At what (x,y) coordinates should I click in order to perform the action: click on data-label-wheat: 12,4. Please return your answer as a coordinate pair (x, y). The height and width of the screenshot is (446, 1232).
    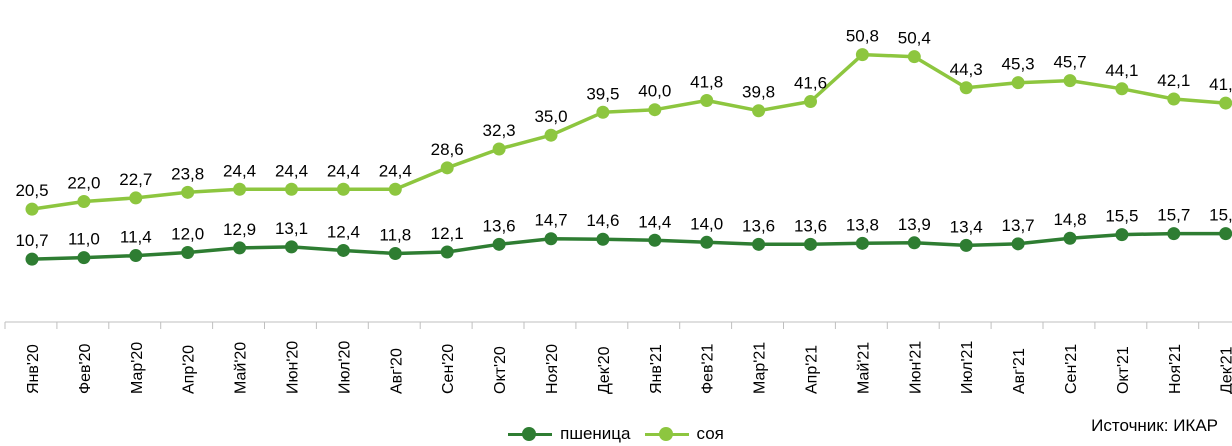
    Looking at the image, I should click on (343, 231).